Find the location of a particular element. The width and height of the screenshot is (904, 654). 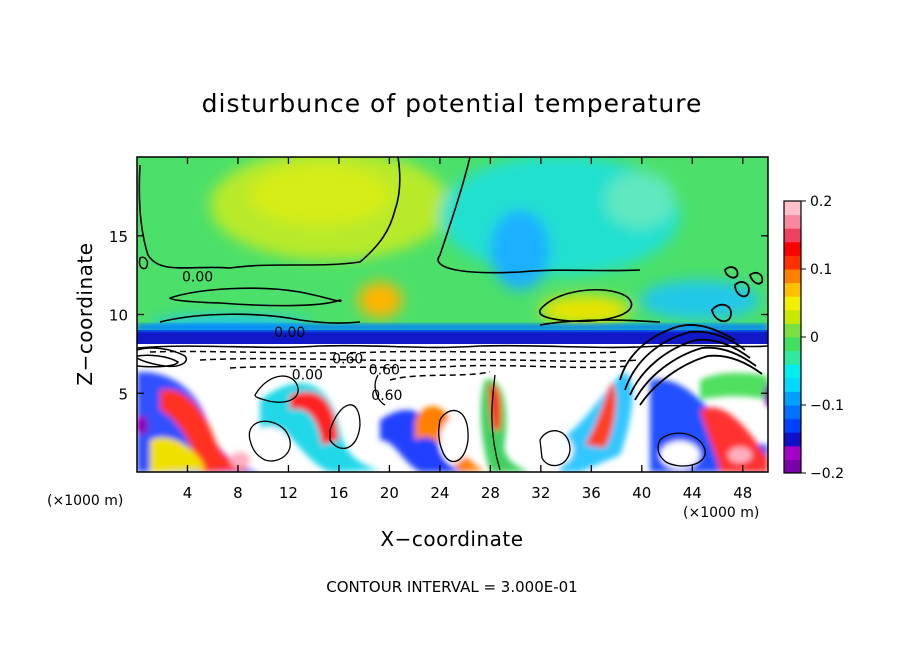

colorbar is located at coordinates (792, 337).